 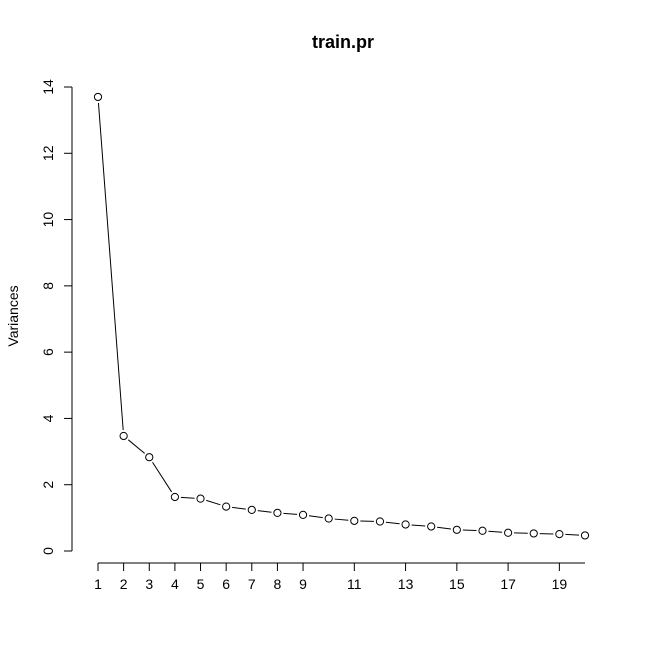 I want to click on x-tick-label: 11, so click(x=354, y=584).